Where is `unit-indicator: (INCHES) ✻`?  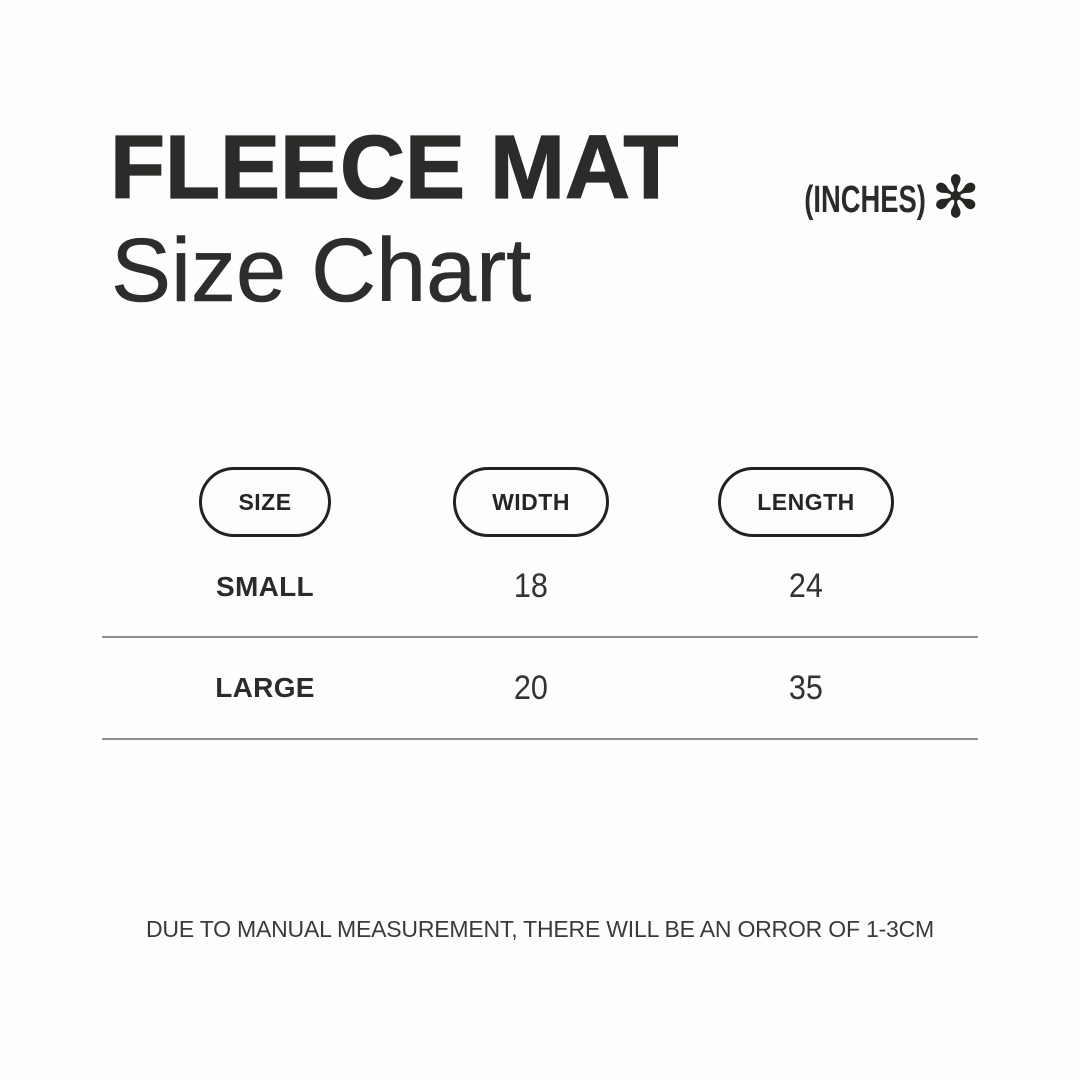
unit-indicator: (INCHES) ✻ is located at coordinates (868, 197).